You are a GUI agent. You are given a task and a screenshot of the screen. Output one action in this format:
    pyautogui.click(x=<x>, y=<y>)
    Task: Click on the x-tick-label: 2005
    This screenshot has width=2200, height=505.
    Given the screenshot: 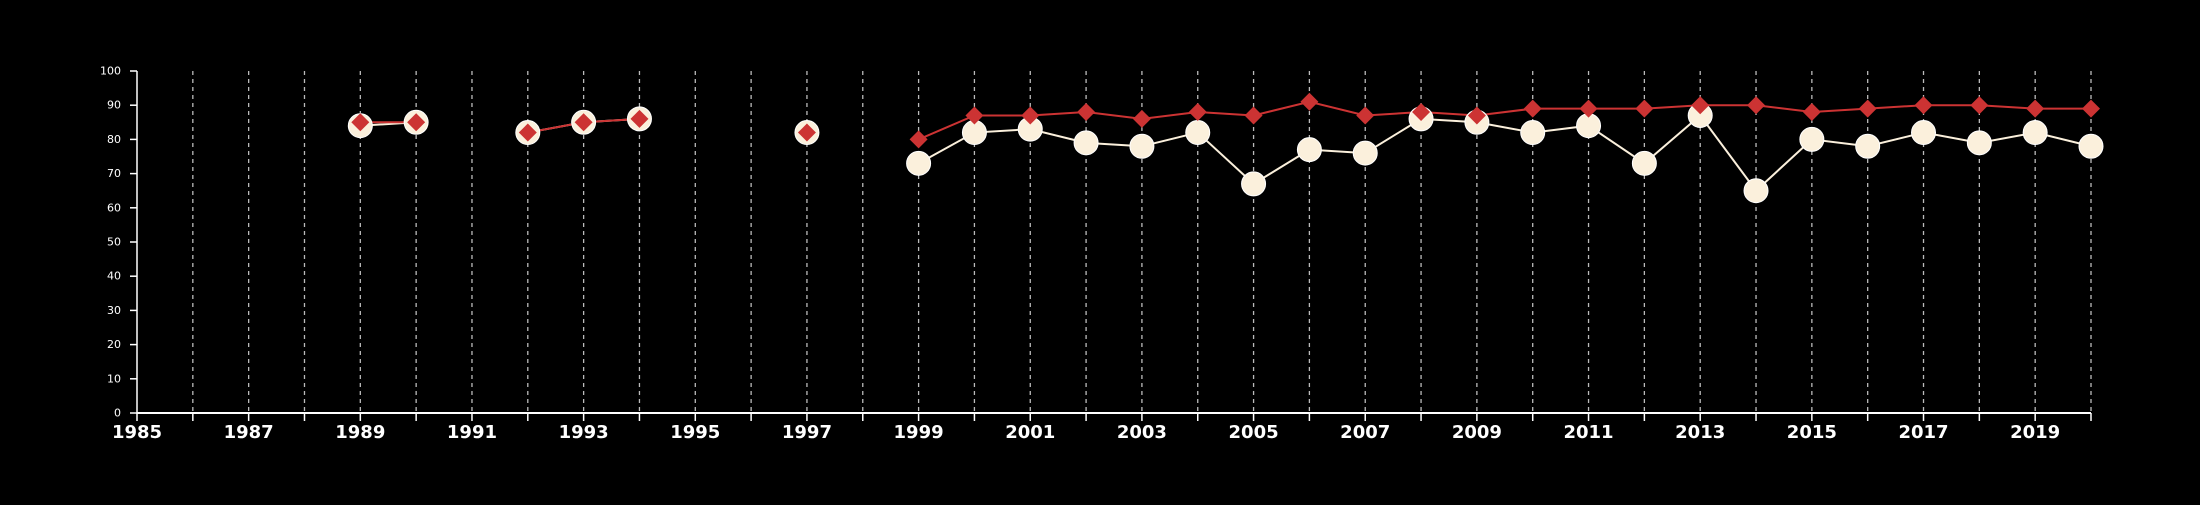 What is the action you would take?
    pyautogui.click(x=1254, y=432)
    